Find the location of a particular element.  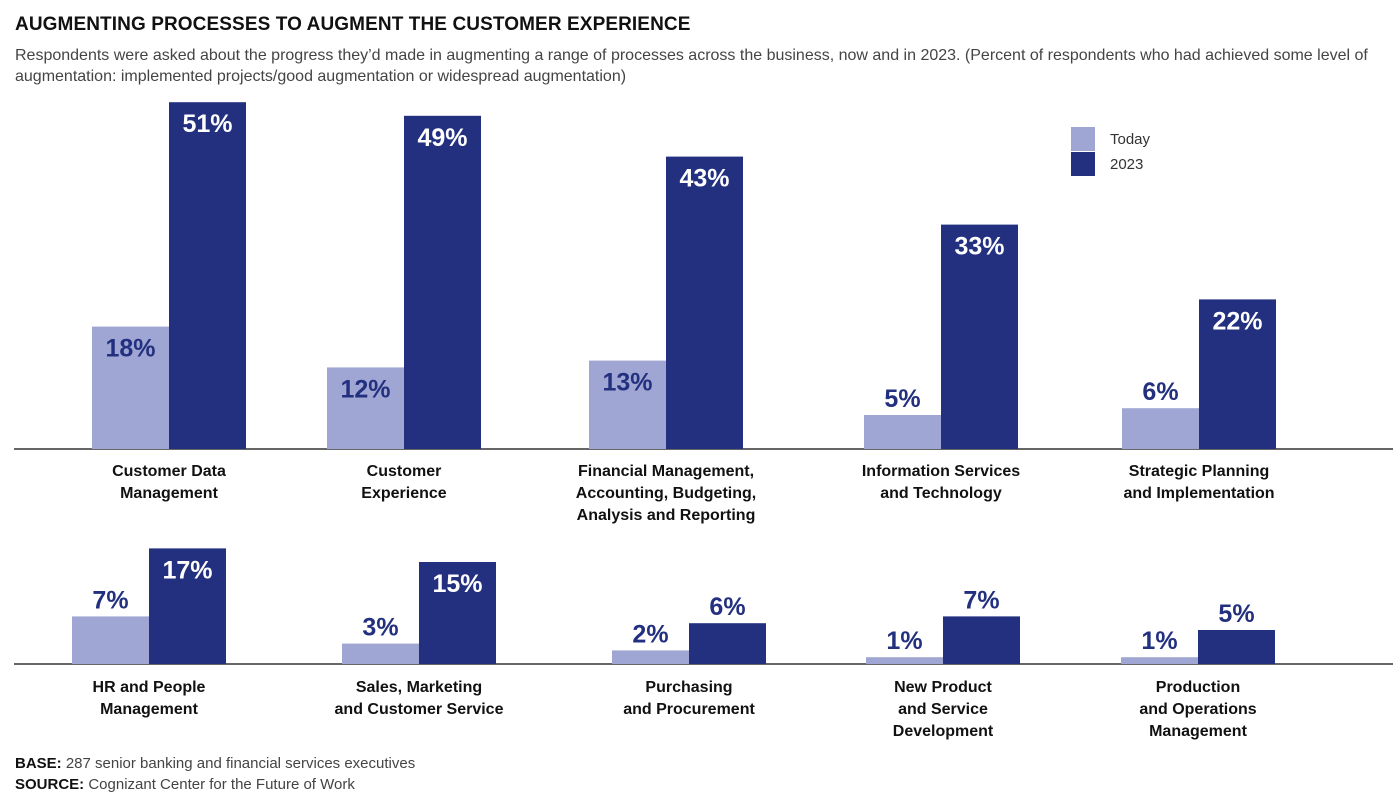

category-label-line: and Operations is located at coordinates (1197, 709).